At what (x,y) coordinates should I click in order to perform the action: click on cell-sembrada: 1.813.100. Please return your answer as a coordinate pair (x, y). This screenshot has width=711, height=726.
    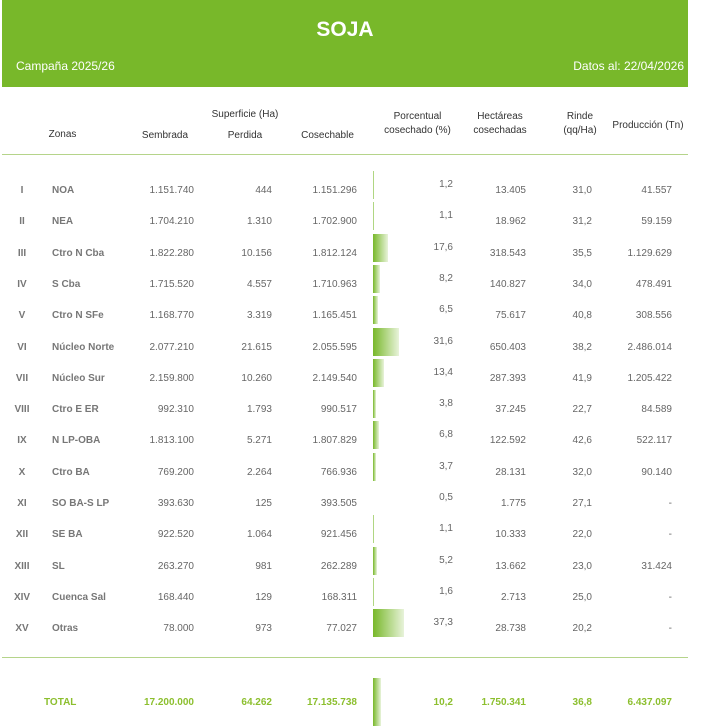
    Looking at the image, I should click on (172, 441).